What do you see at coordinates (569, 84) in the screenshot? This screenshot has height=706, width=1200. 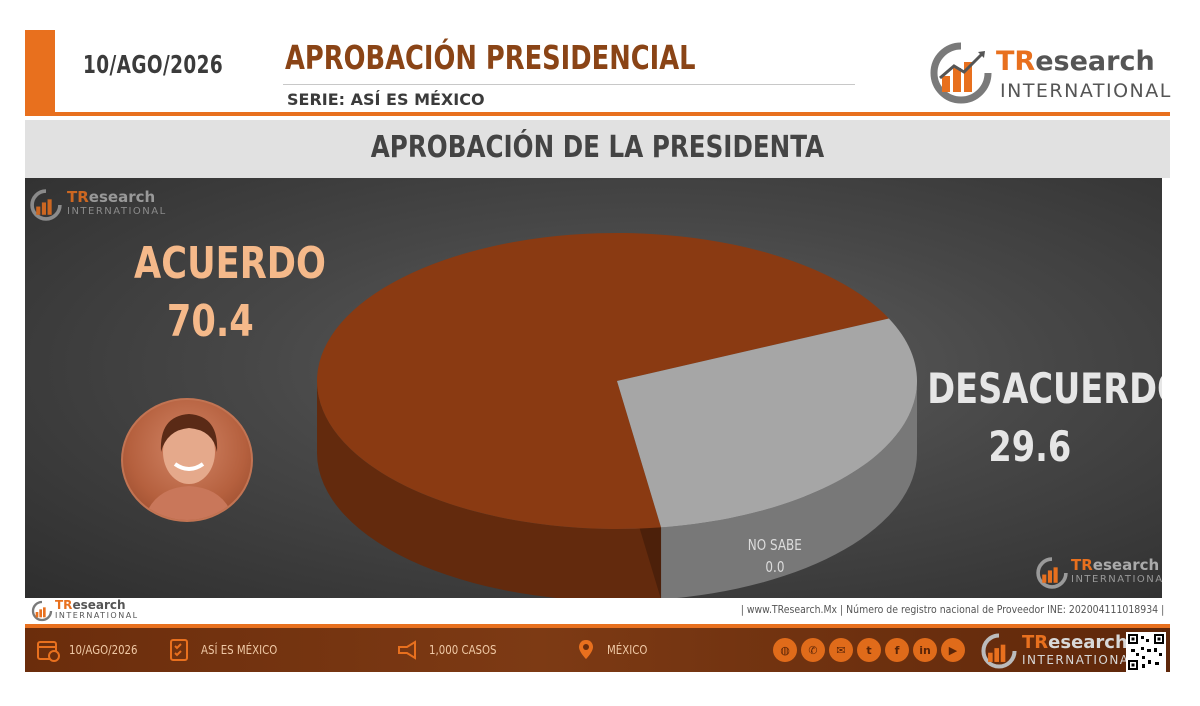 I see `header-divider` at bounding box center [569, 84].